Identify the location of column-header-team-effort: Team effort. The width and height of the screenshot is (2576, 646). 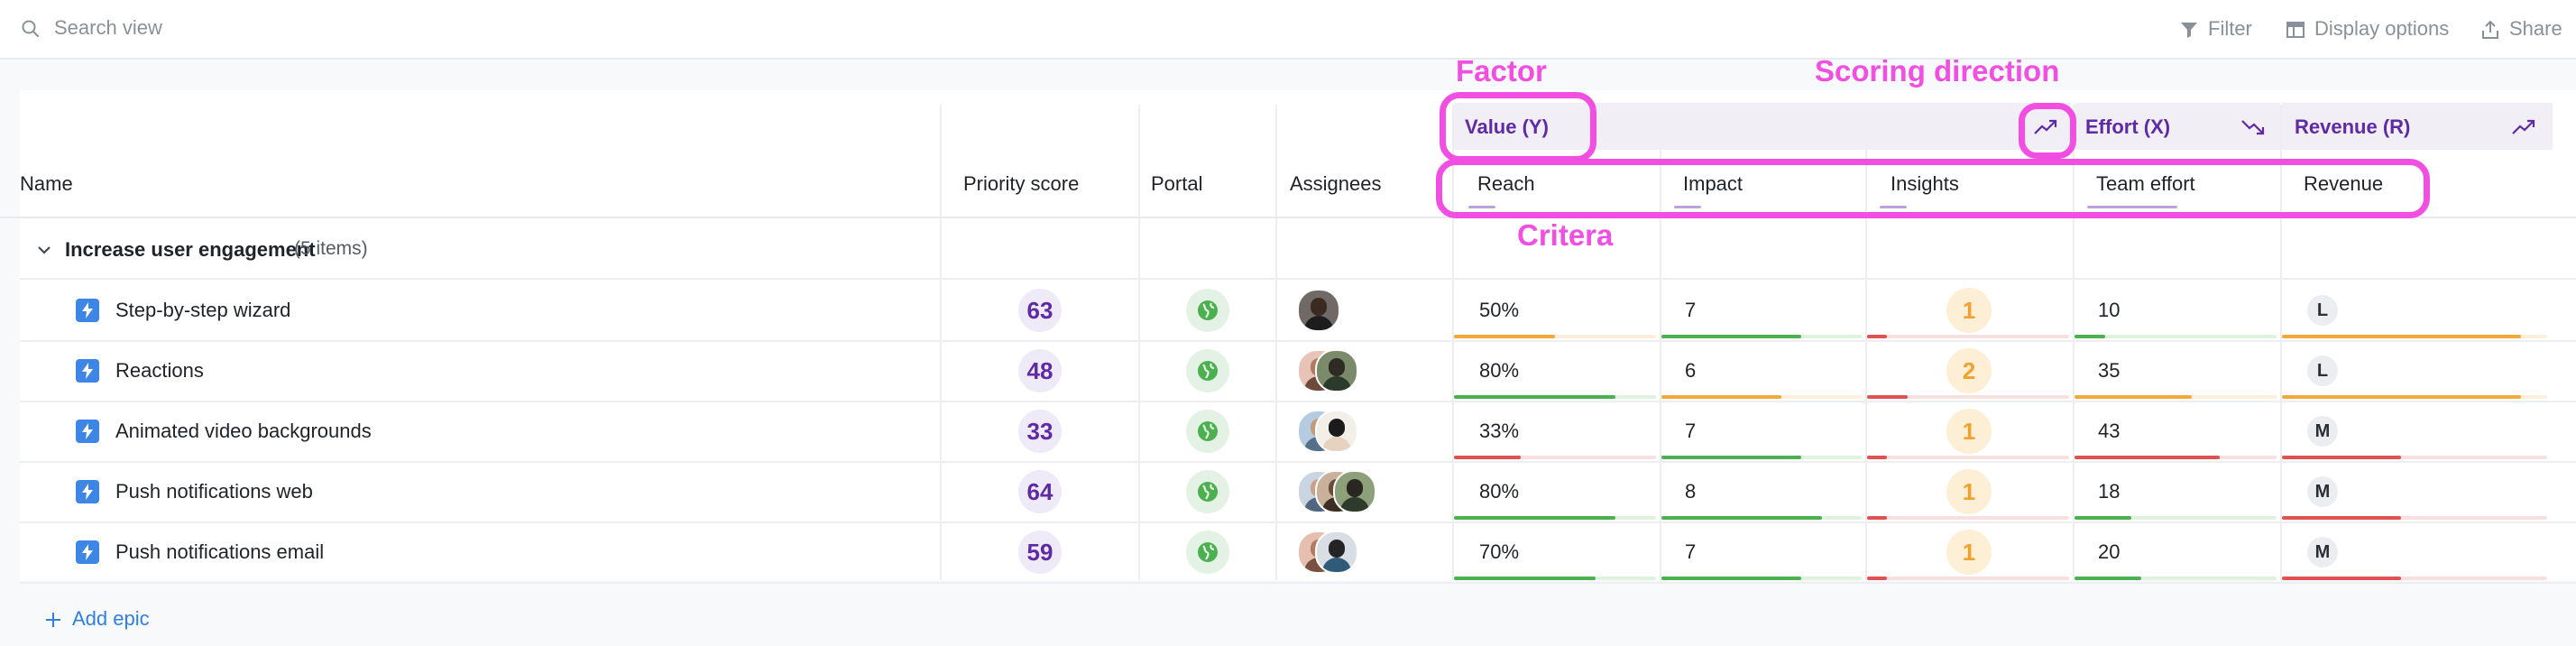
(2145, 183).